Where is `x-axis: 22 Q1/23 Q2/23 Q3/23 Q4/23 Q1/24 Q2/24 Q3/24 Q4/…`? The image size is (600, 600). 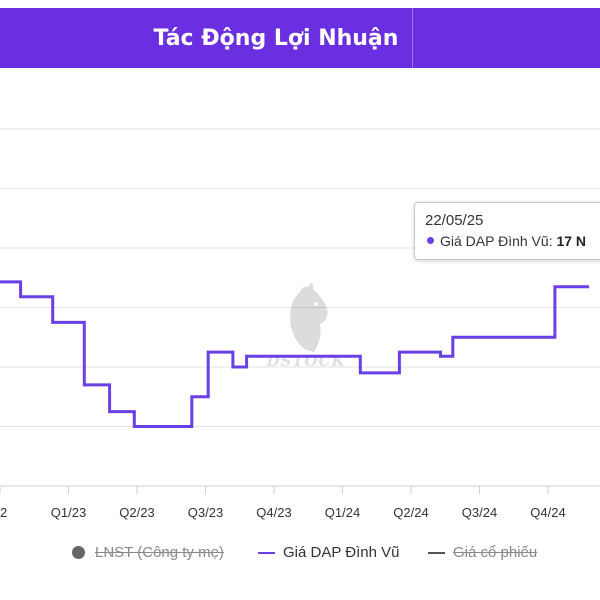 x-axis: 22 Q1/23 Q2/23 Q3/23 Q4/23 Q1/24 Q2/24 Q3/24 Q4/… is located at coordinates (300, 502).